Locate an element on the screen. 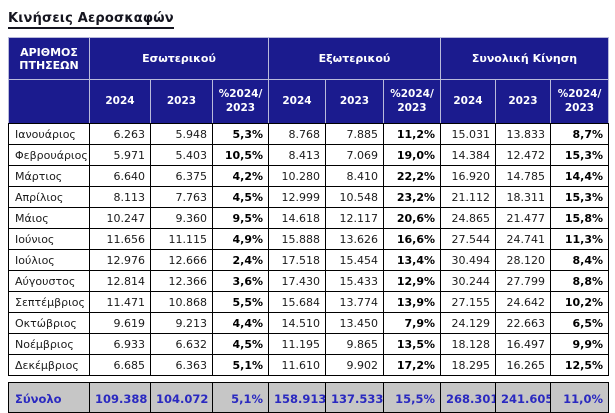  total-value-cell: 15,5% is located at coordinates (412, 397).